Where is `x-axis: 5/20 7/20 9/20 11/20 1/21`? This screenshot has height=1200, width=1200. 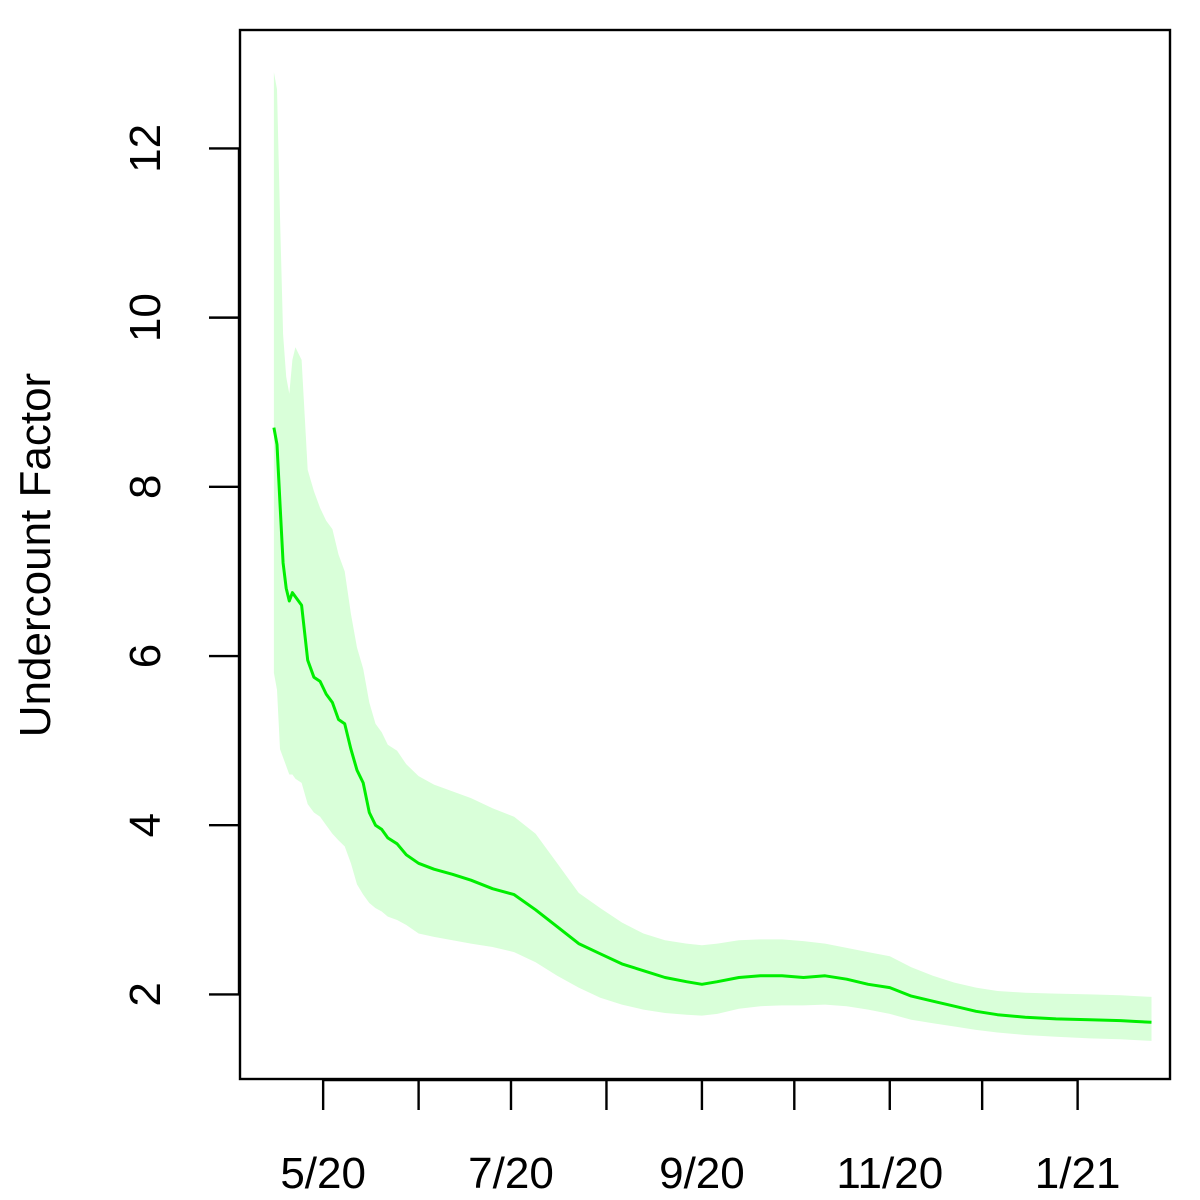
x-axis: 5/20 7/20 9/20 11/20 1/21 is located at coordinates (700, 1138).